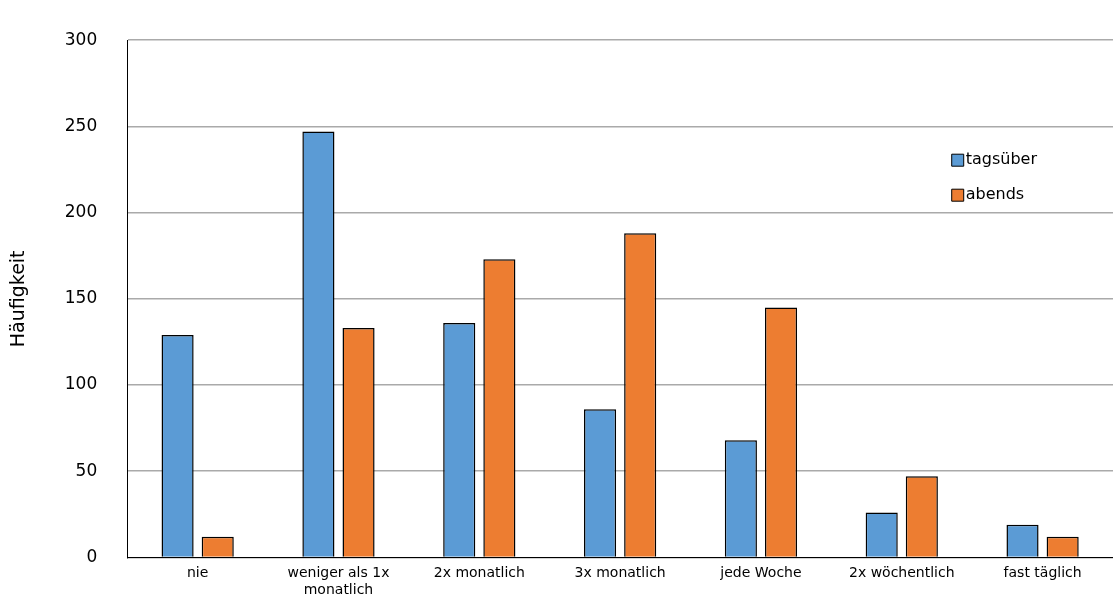 The image size is (1113, 607). I want to click on x-tick-label: fast täglich, so click(1042, 572).